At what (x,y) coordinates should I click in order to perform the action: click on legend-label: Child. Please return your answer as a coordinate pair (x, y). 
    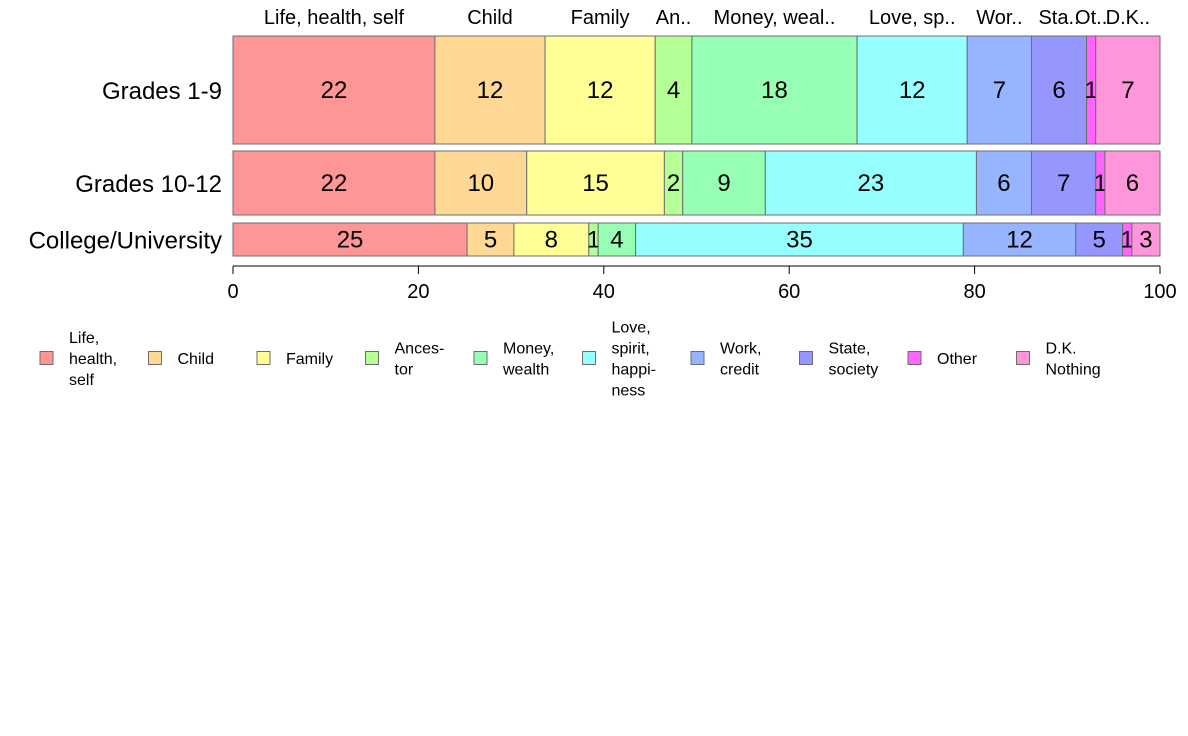
    Looking at the image, I should click on (196, 359).